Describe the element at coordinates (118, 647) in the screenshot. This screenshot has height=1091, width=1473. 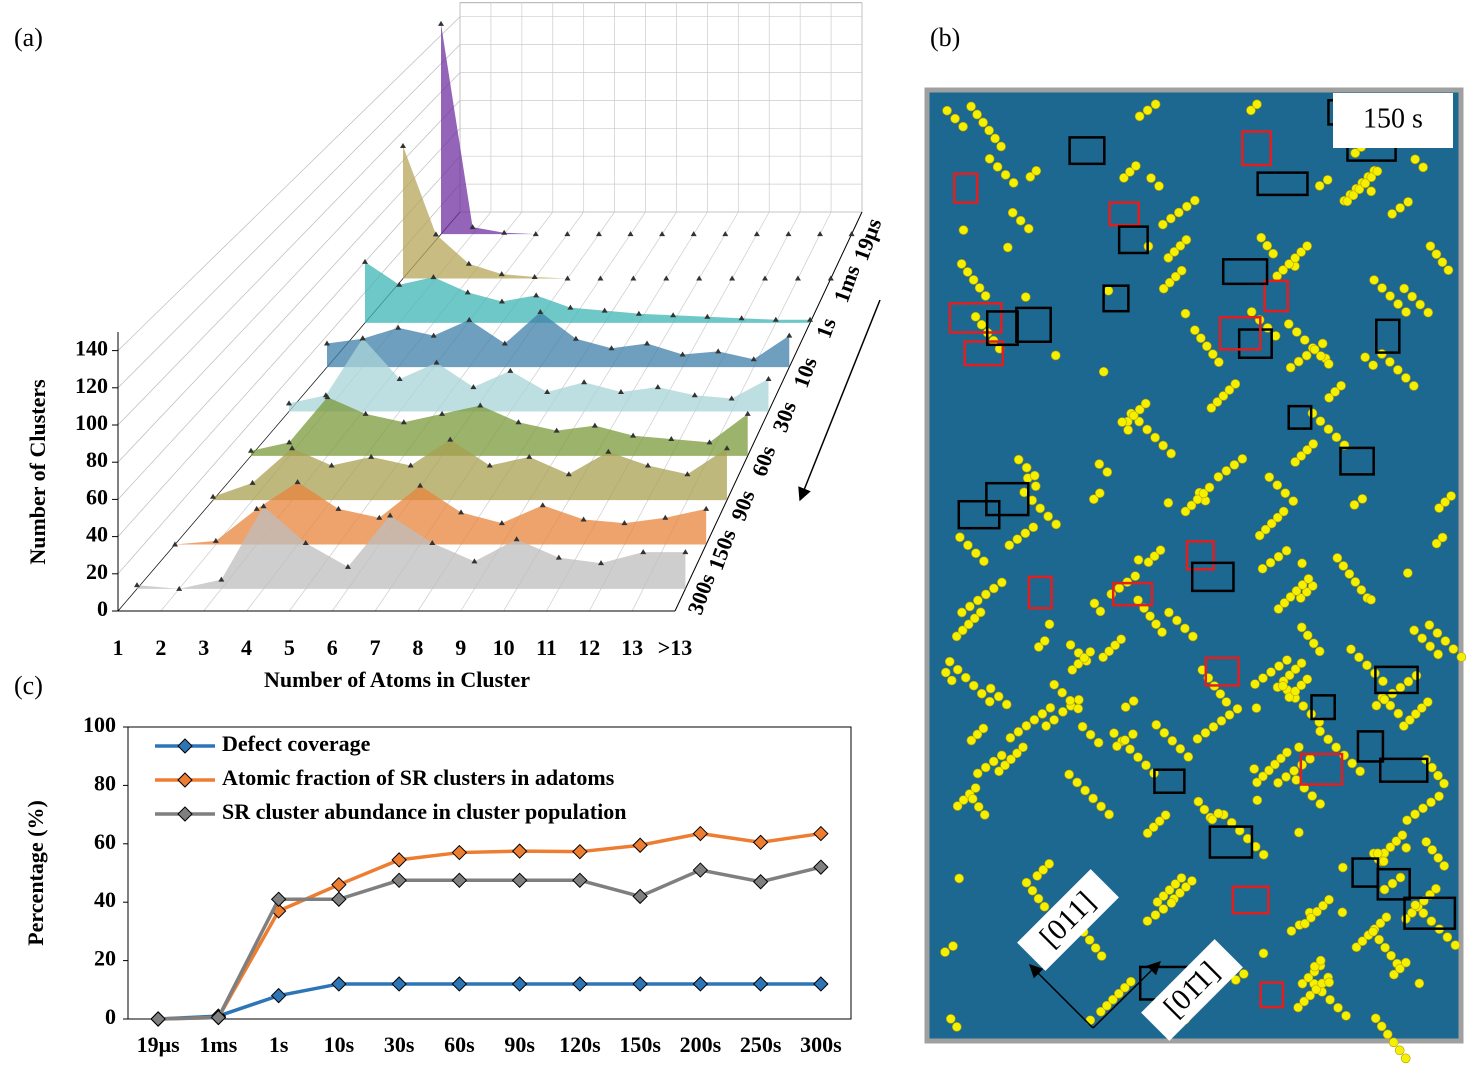
I see `x-tick-label: 1` at that location.